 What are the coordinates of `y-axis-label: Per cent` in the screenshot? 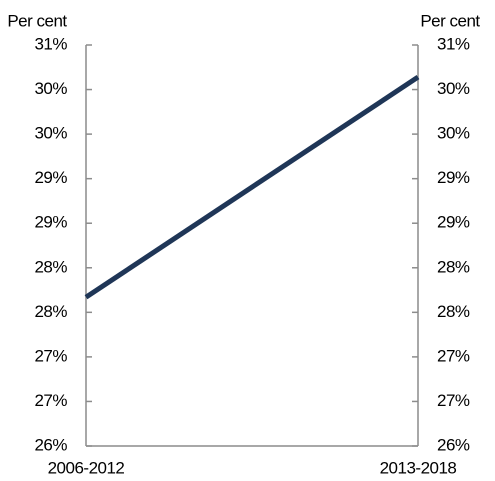 It's located at (37, 20).